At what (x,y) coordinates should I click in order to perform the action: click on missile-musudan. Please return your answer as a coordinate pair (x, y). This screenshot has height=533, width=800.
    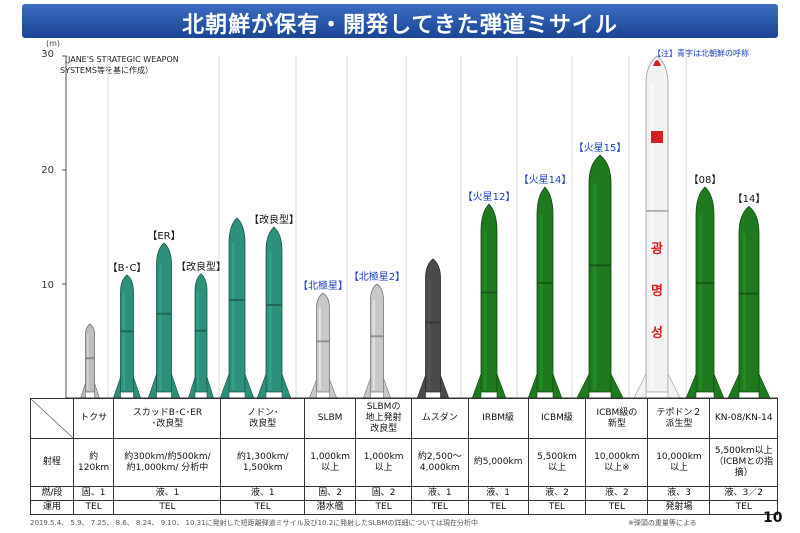
    Looking at the image, I should click on (433, 325).